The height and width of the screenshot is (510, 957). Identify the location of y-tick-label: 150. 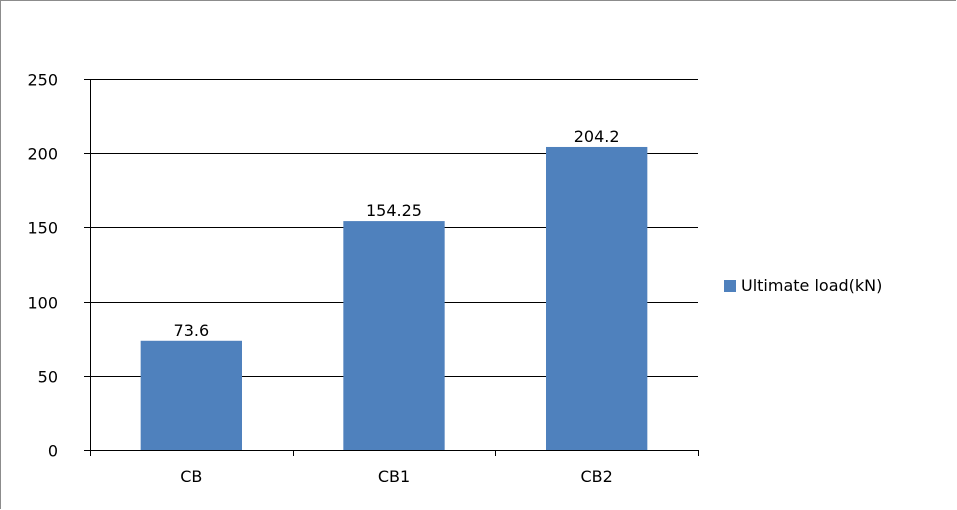
(42, 228).